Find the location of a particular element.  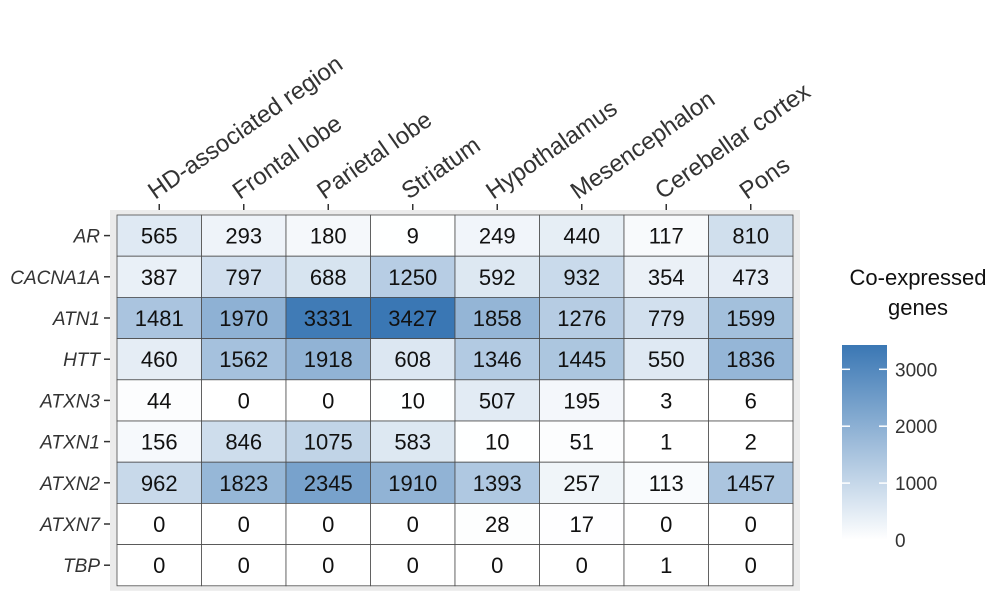

cell-value-label: 1075 is located at coordinates (328, 442).